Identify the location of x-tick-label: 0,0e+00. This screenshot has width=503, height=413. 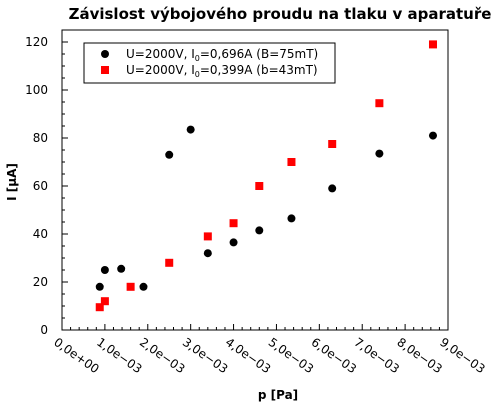
(76, 355).